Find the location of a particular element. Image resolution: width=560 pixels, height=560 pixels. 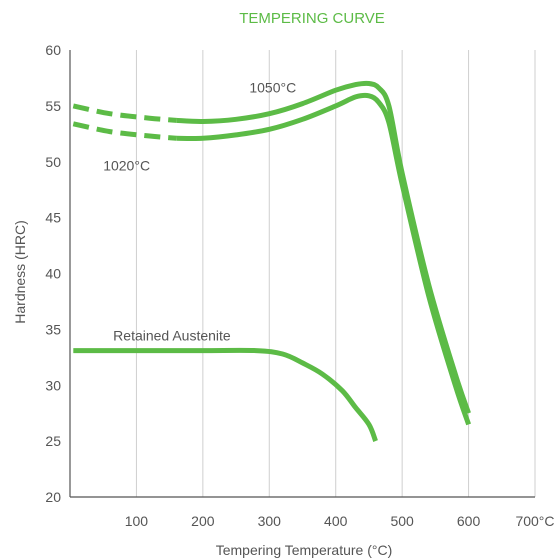

x-tick-label-700: 700°C is located at coordinates (534, 521).